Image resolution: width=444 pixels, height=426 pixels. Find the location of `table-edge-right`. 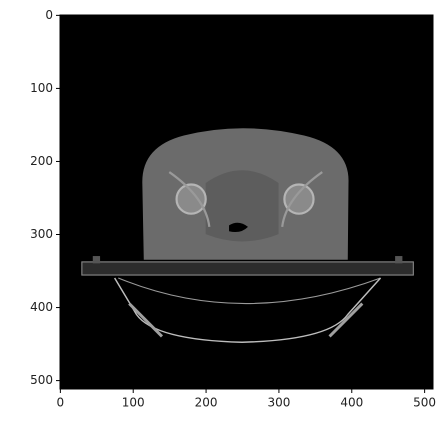

table-edge-right is located at coordinates (399, 260).